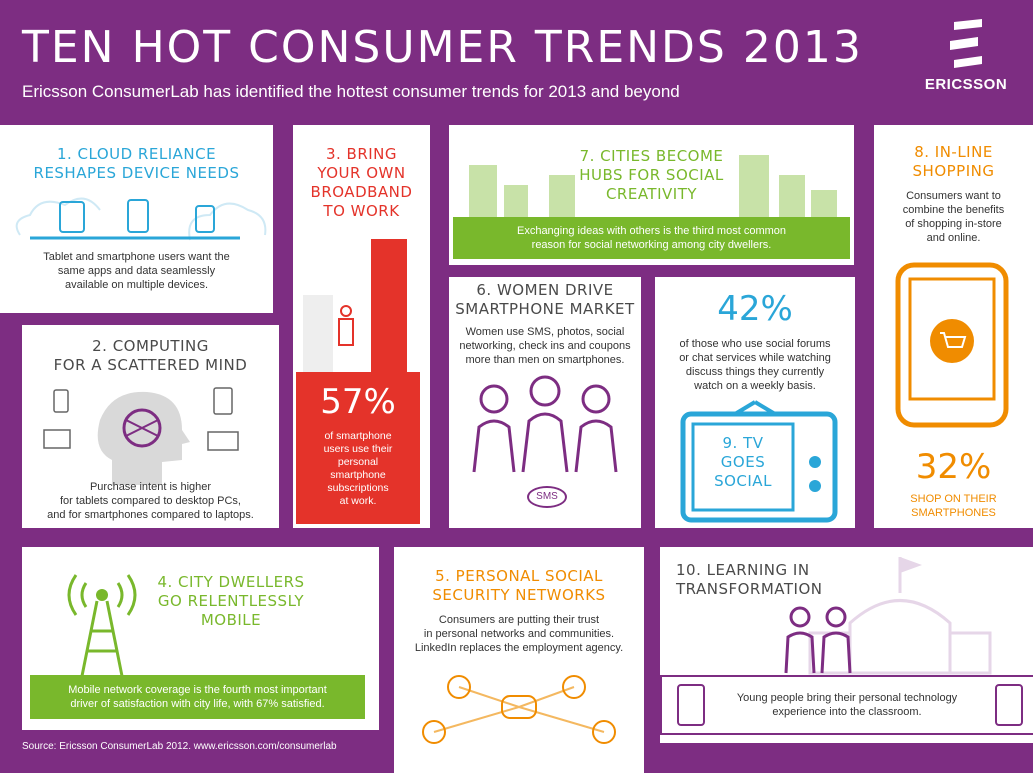 The width and height of the screenshot is (1033, 773). Describe the element at coordinates (519, 595) in the screenshot. I see `trend-5-title-line: SECURITY NETWORKS` at that location.